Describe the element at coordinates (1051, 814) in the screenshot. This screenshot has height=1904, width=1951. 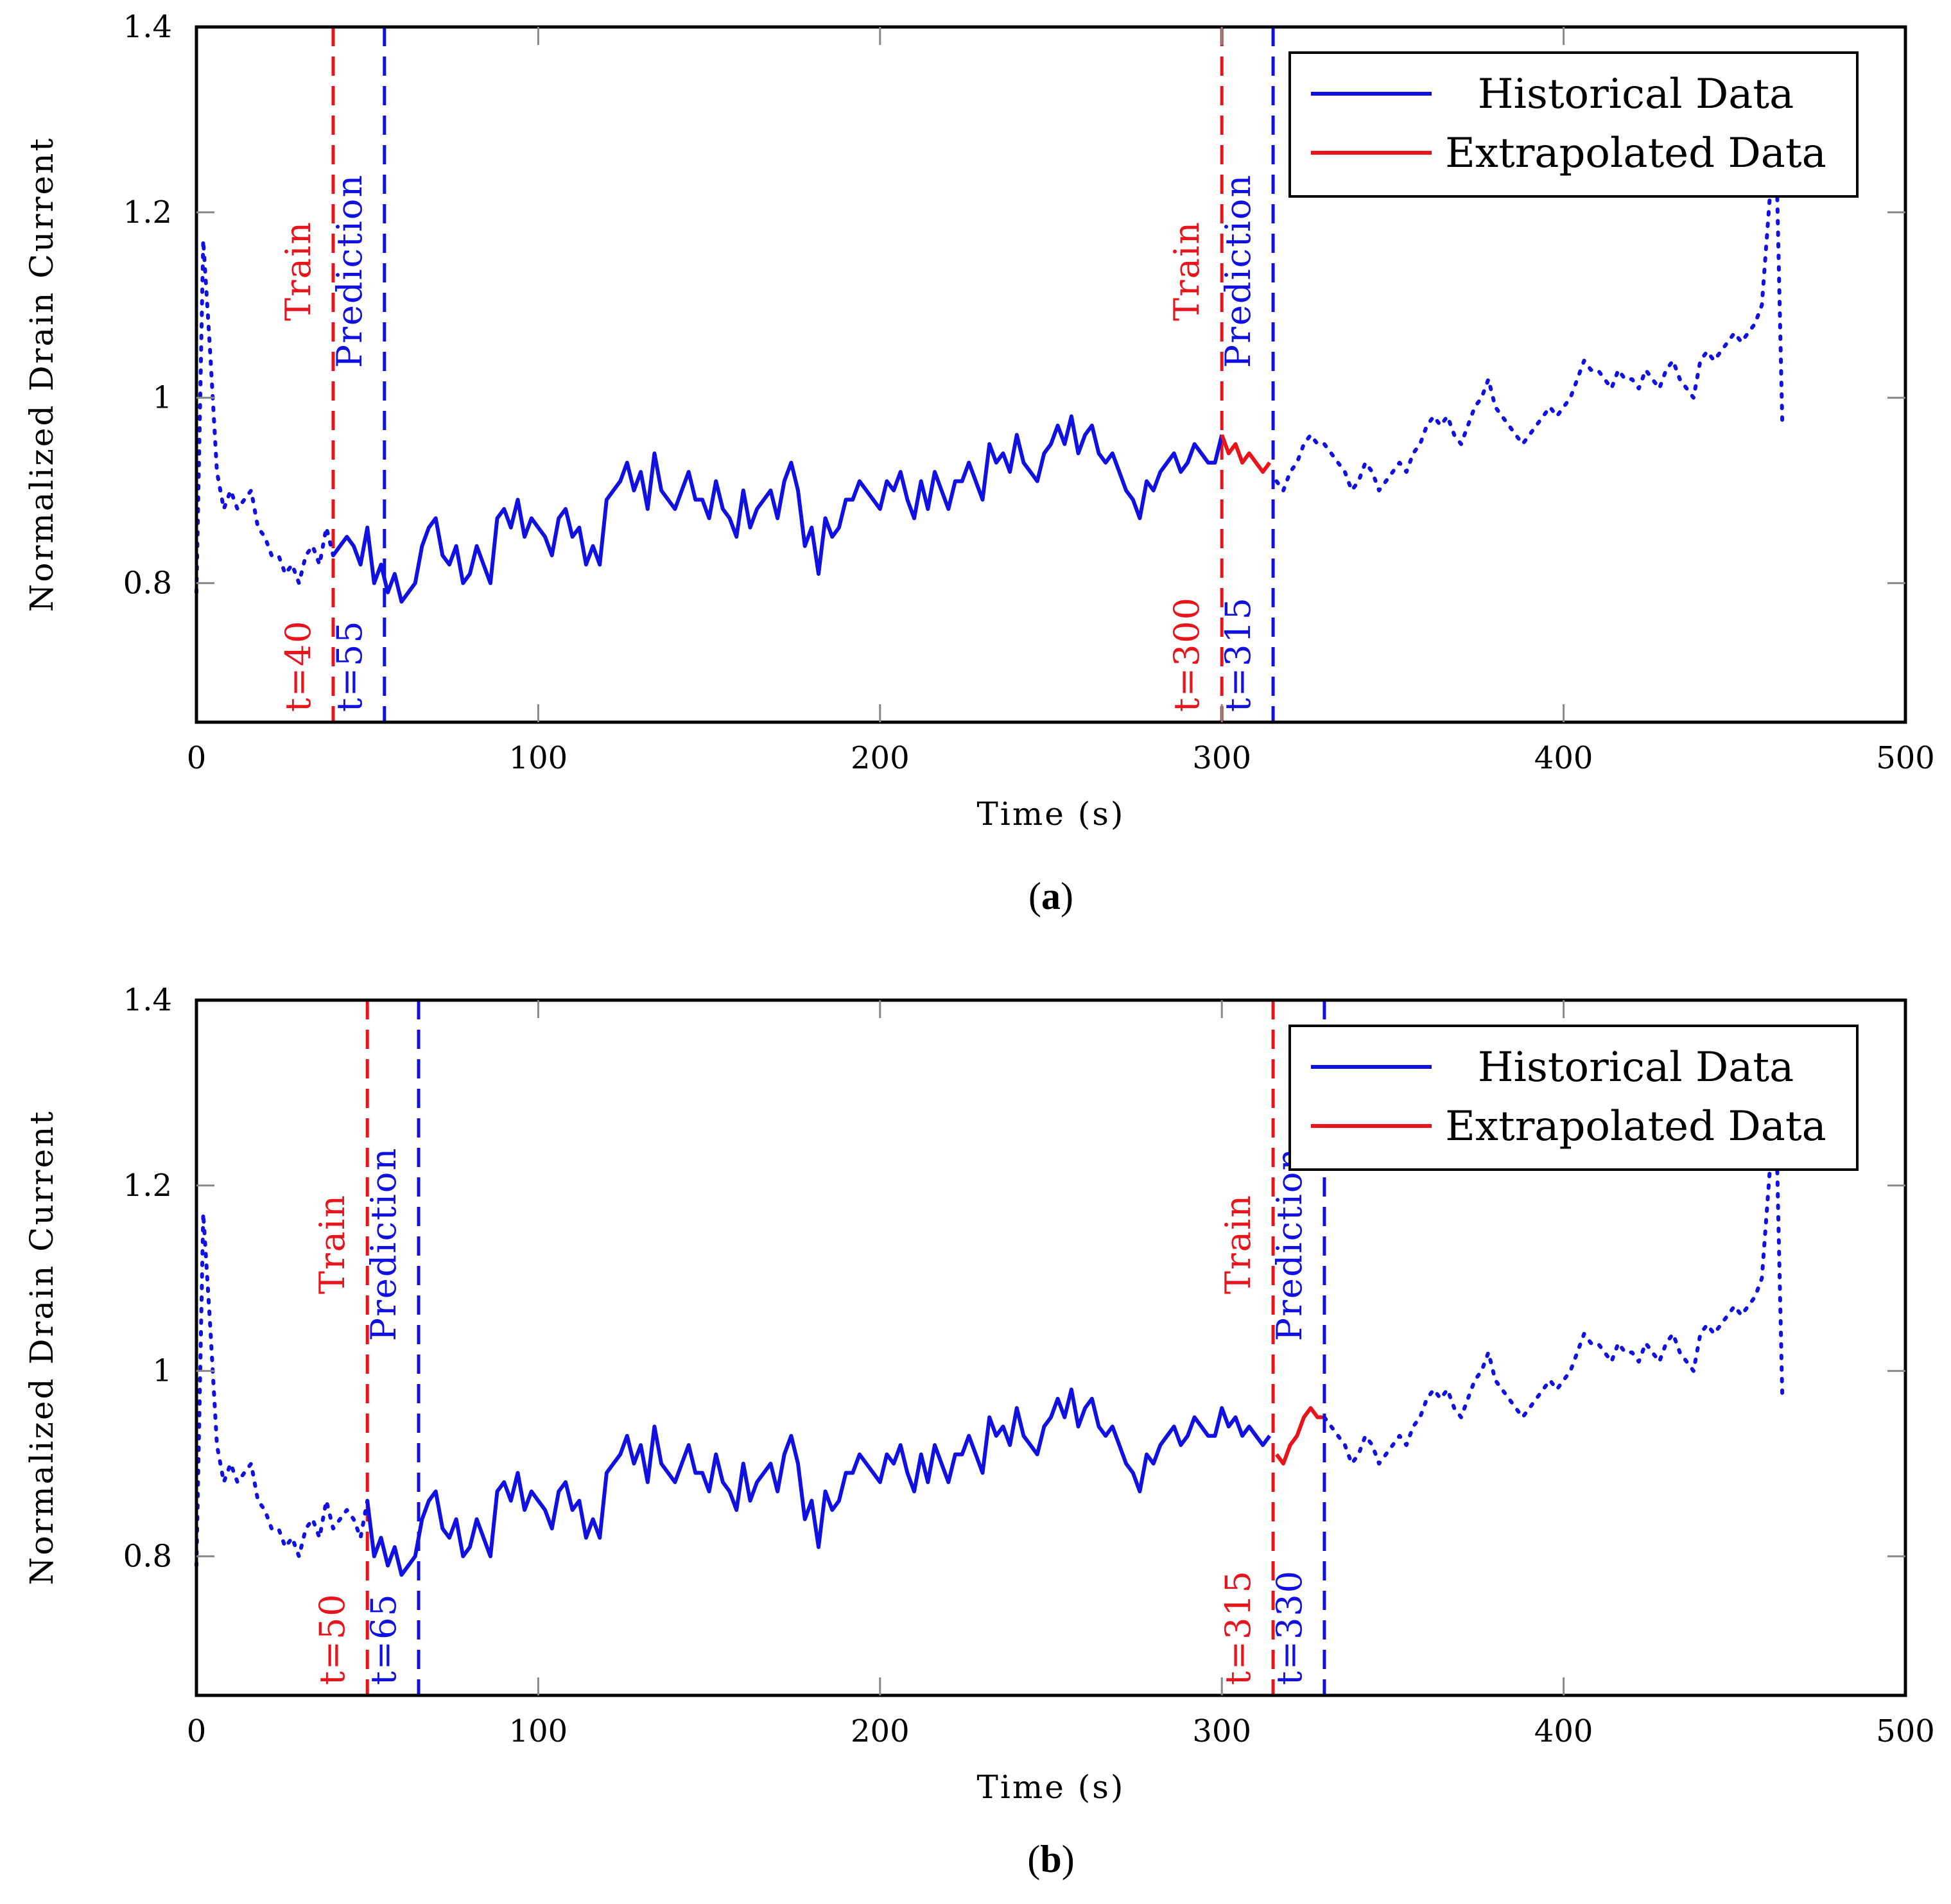
I see `x-axis-title-a: Time (s)` at that location.